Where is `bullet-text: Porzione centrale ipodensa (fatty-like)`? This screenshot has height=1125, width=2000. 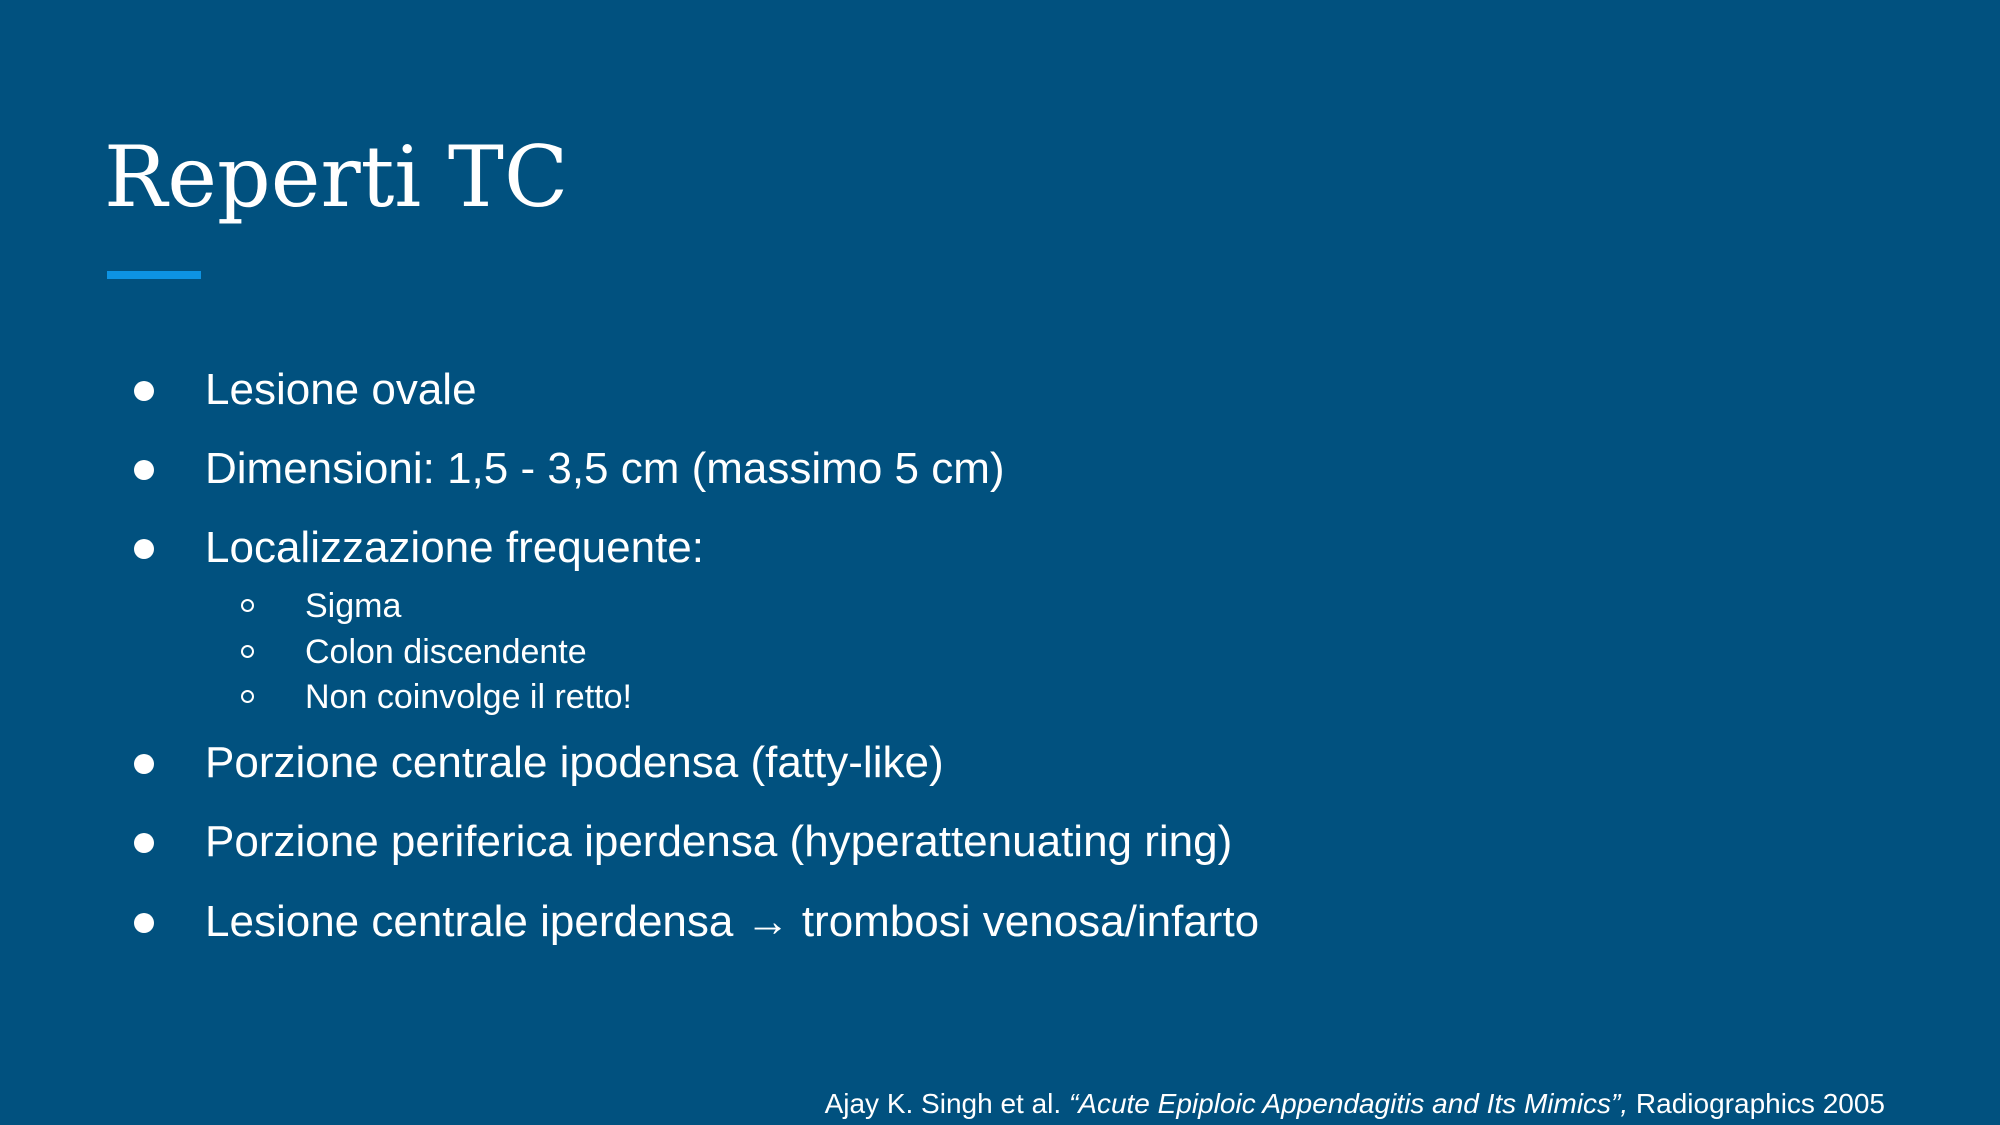 bullet-text: Porzione centrale ipodensa (fatty-like) is located at coordinates (574, 762).